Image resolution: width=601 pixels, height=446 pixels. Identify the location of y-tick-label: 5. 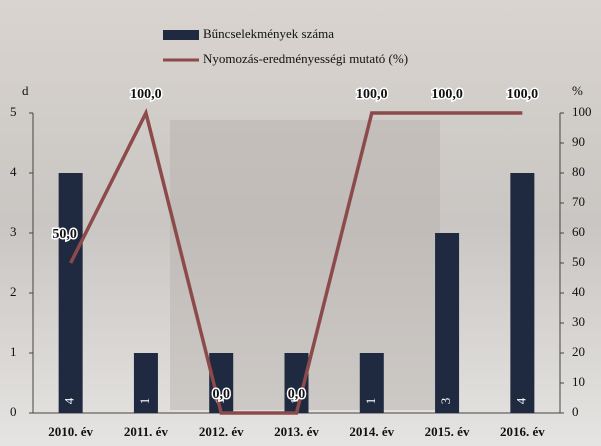
(13, 111).